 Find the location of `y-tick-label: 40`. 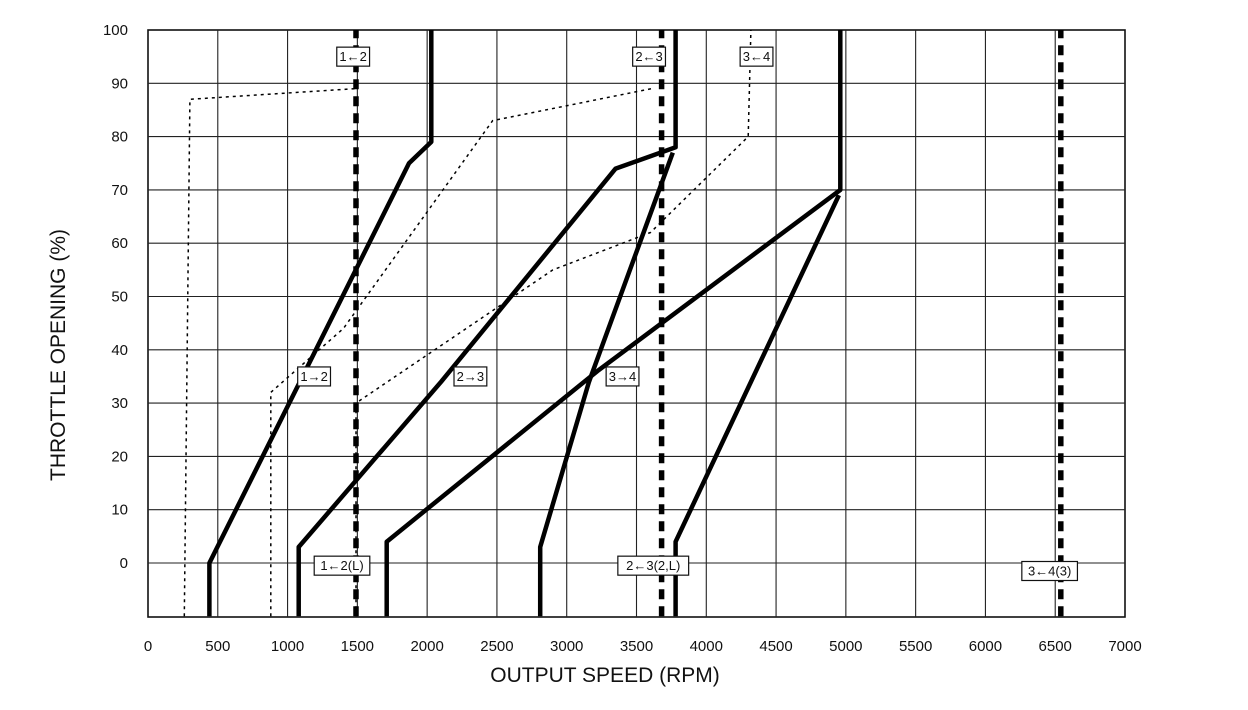

y-tick-label: 40 is located at coordinates (119, 350).